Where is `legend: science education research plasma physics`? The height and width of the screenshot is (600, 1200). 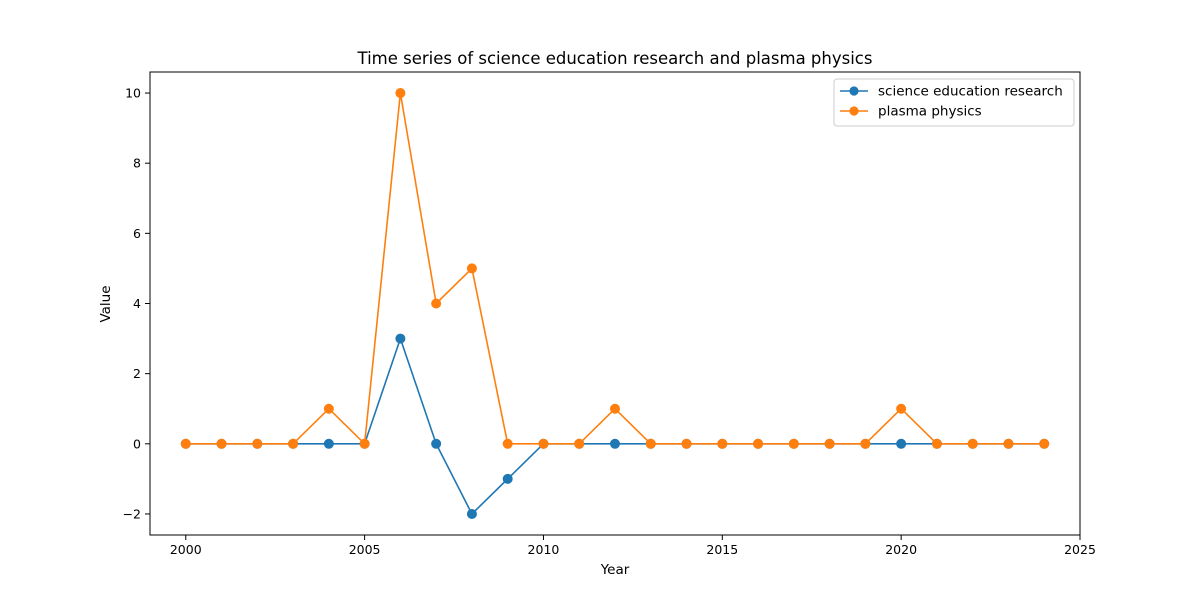
legend: science education research plasma physics is located at coordinates (954, 102).